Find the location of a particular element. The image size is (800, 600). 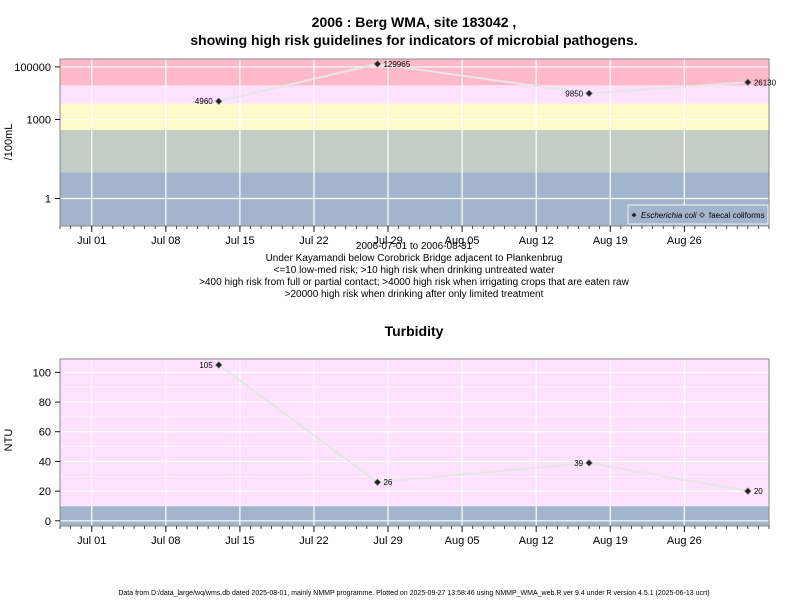

caption-date-range: 2006-07-01 to 2006-08-31 is located at coordinates (414, 246).